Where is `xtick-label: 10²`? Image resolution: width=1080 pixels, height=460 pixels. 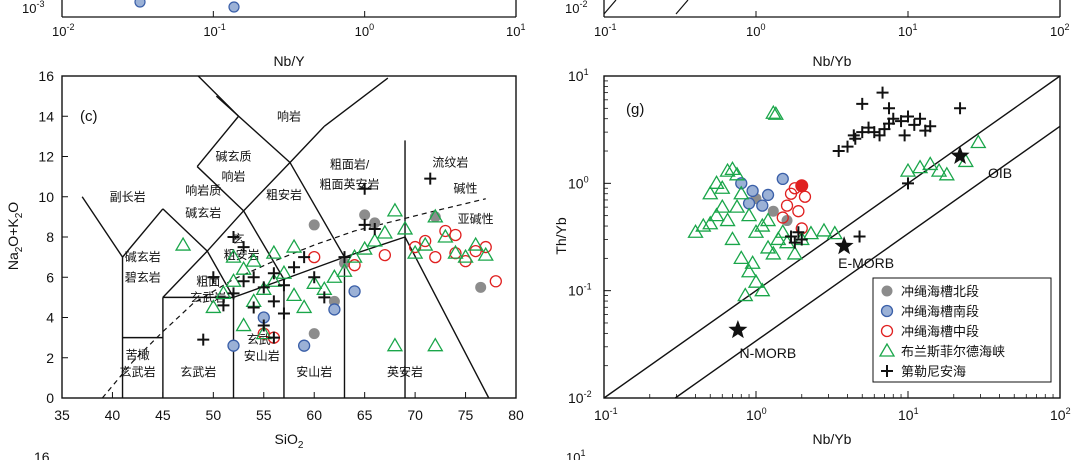 xtick-label: 10² is located at coordinates (1059, 30).